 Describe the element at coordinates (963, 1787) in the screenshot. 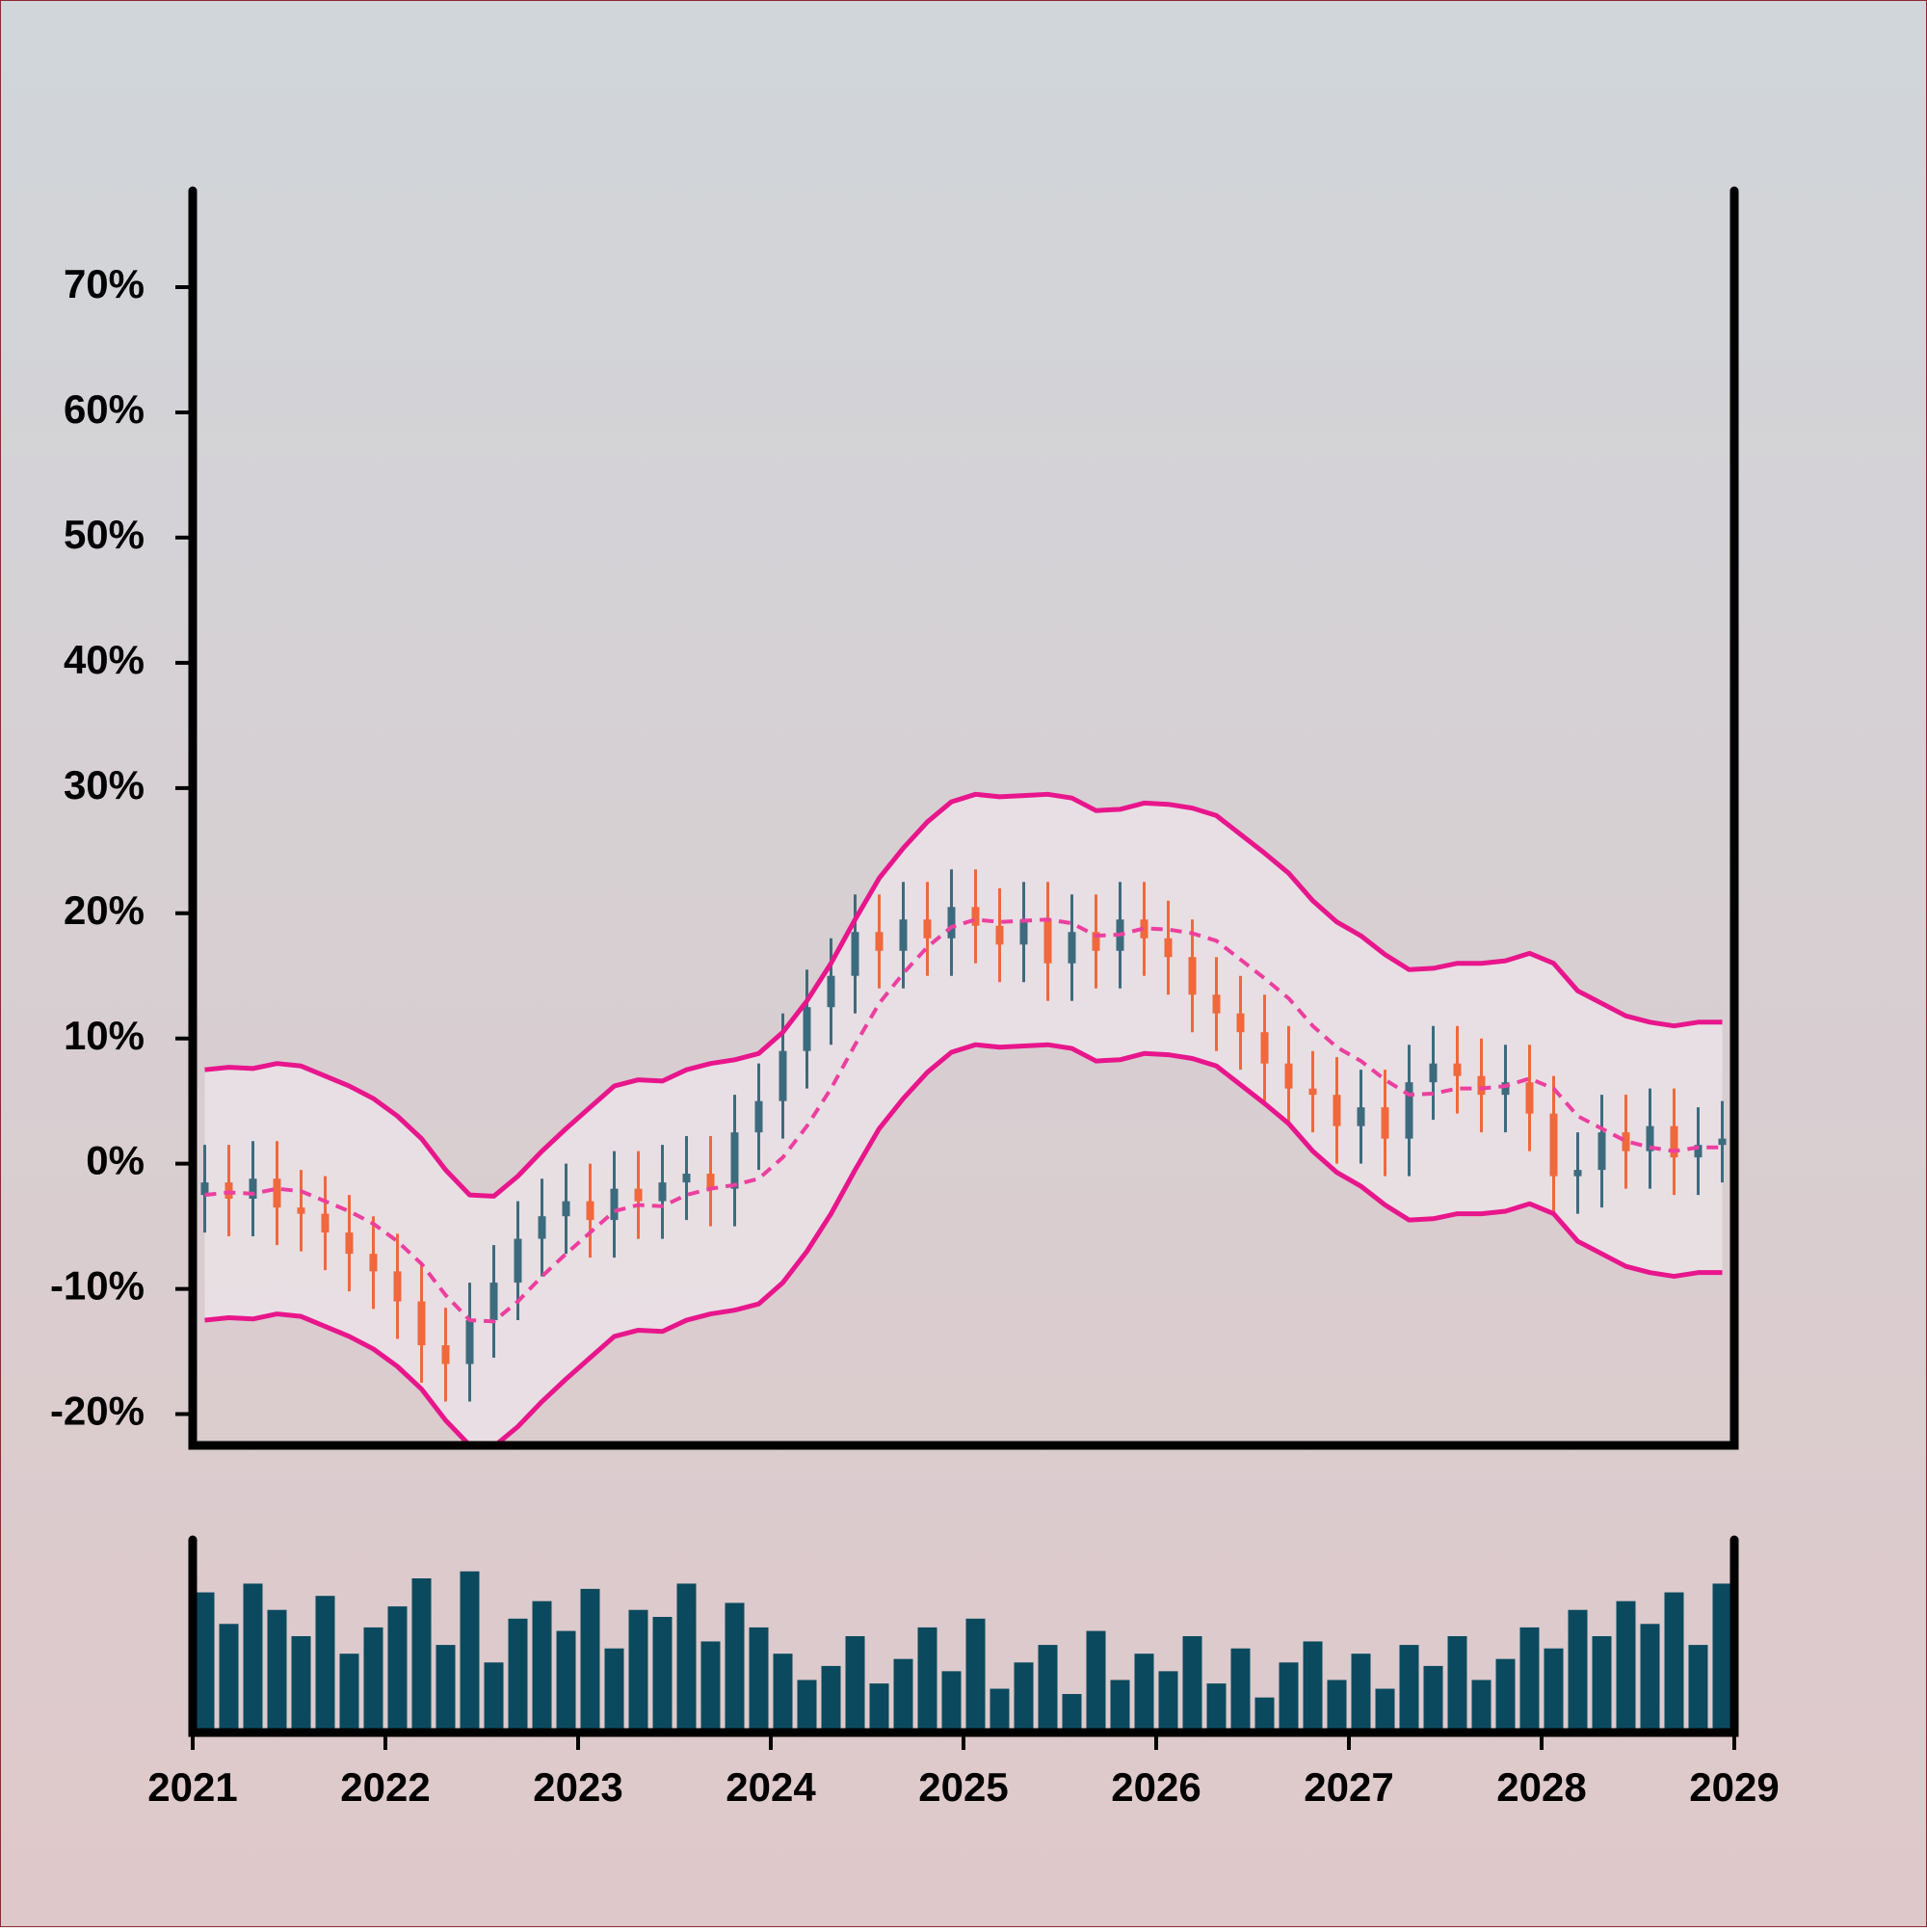

I see `x-tick-label: 2025` at that location.